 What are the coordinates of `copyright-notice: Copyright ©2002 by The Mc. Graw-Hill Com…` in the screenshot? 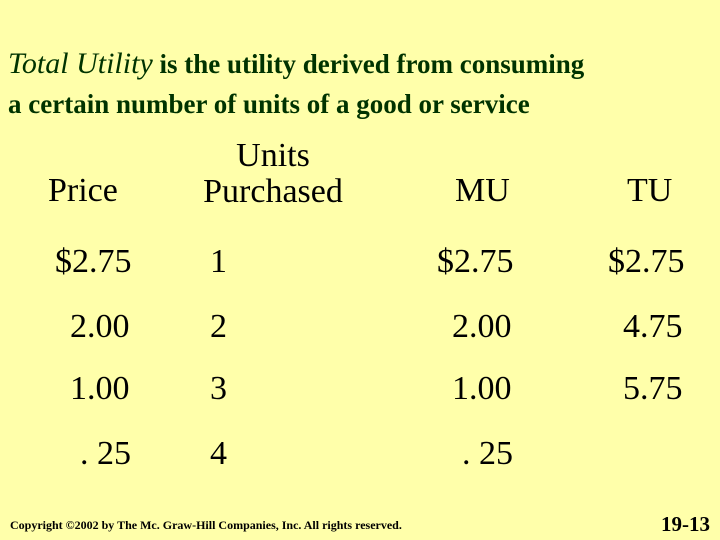 It's located at (206, 525).